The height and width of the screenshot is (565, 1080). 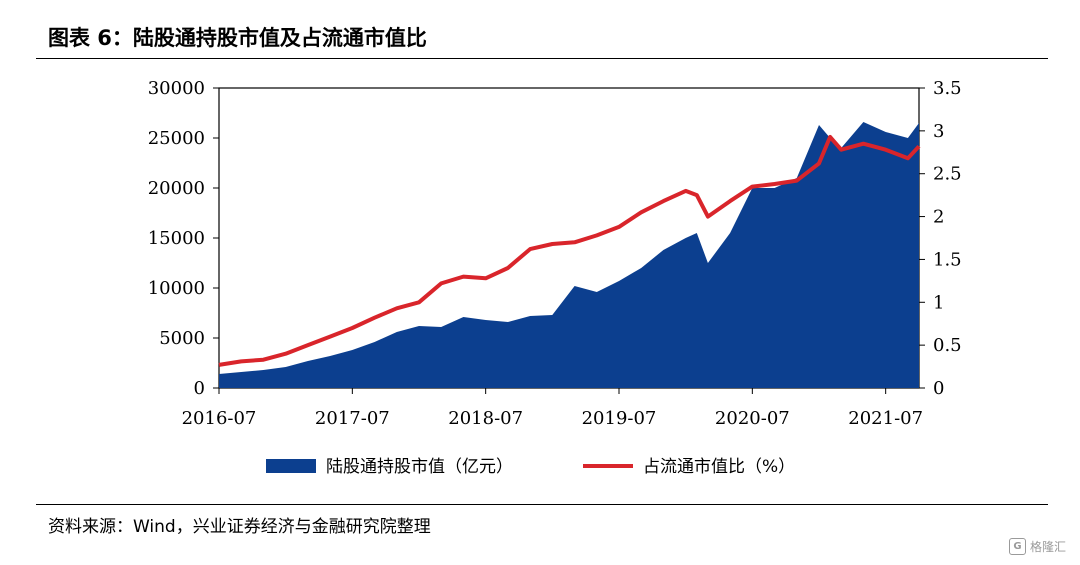 What do you see at coordinates (176, 88) in the screenshot?
I see `left-tick-label: 30000` at bounding box center [176, 88].